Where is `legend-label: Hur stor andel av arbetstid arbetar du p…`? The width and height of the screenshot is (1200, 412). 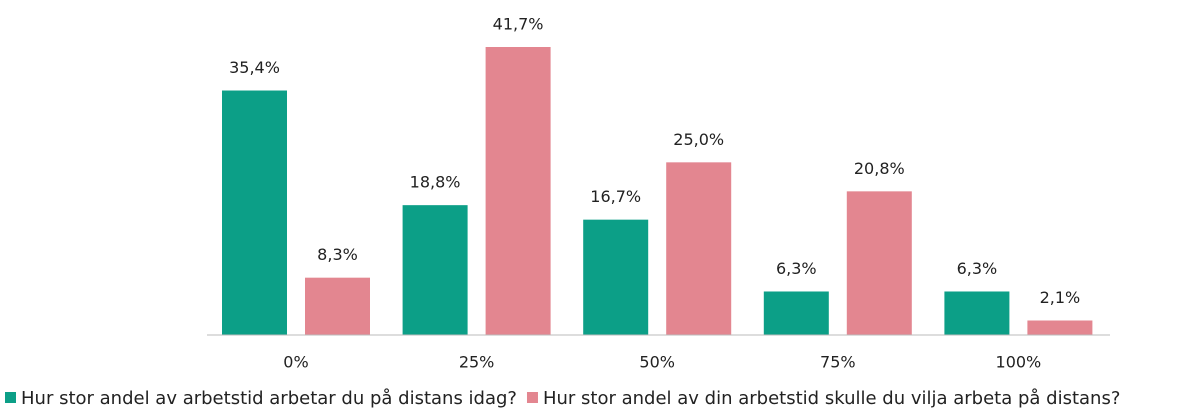 legend-label: Hur stor andel av arbetstid arbetar du p… is located at coordinates (269, 398).